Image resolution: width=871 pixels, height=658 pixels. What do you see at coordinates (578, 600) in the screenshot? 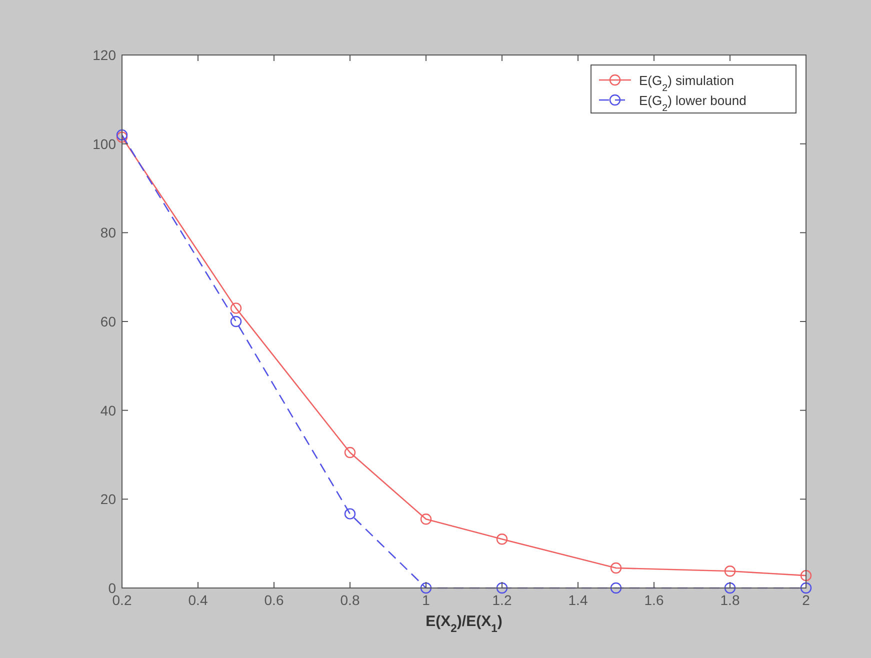
I see `x-tick-label: 1.4` at bounding box center [578, 600].